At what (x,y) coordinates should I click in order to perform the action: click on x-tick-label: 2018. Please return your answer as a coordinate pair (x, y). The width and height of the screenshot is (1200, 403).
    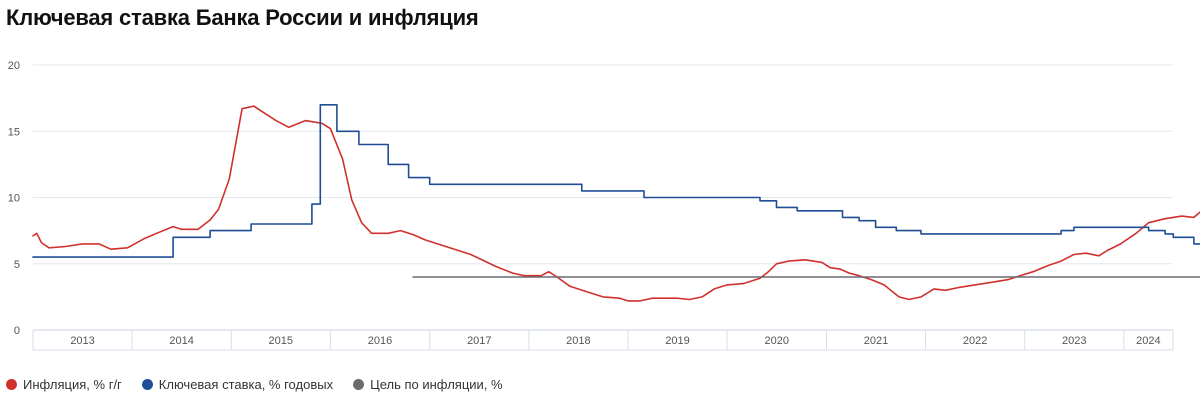
    Looking at the image, I should click on (578, 341).